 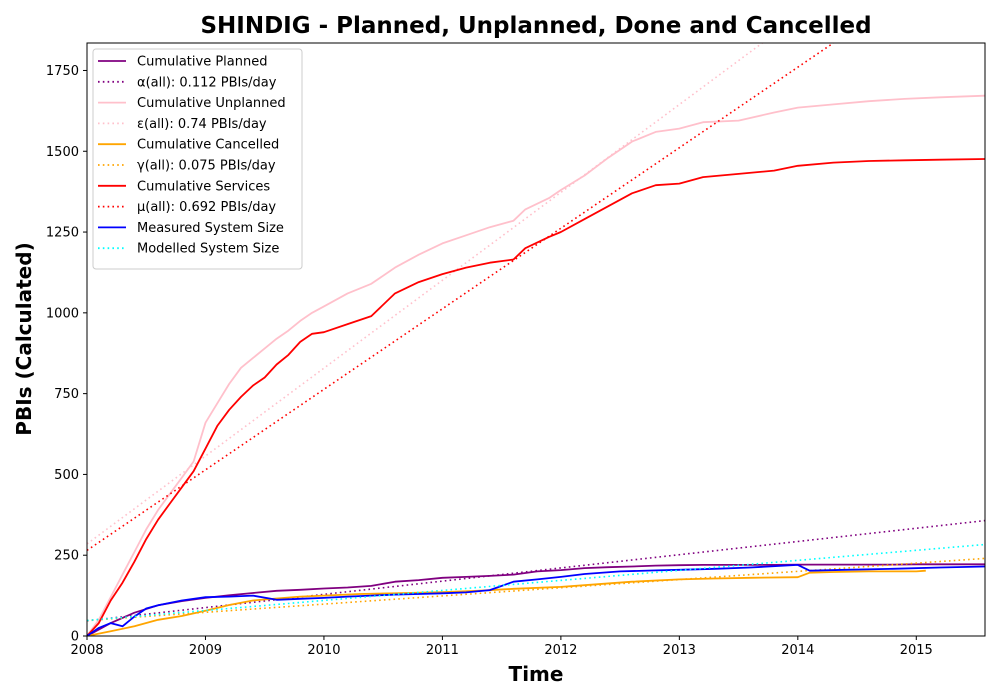 I want to click on legend-label: Cumulative Services, so click(x=203, y=186).